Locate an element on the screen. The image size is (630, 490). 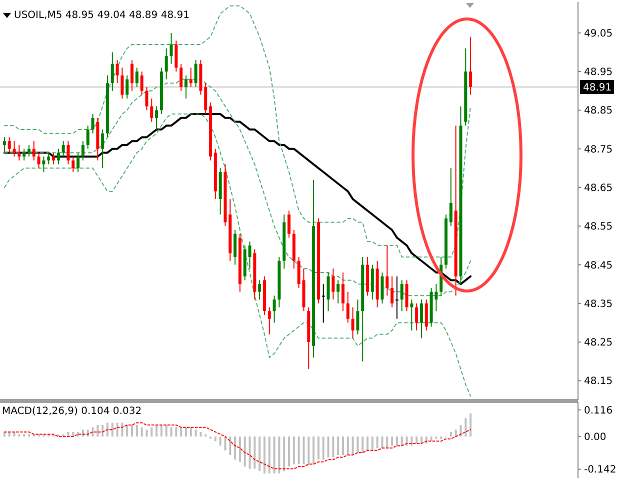
y-tick-label: -0.142 is located at coordinates (600, 470).